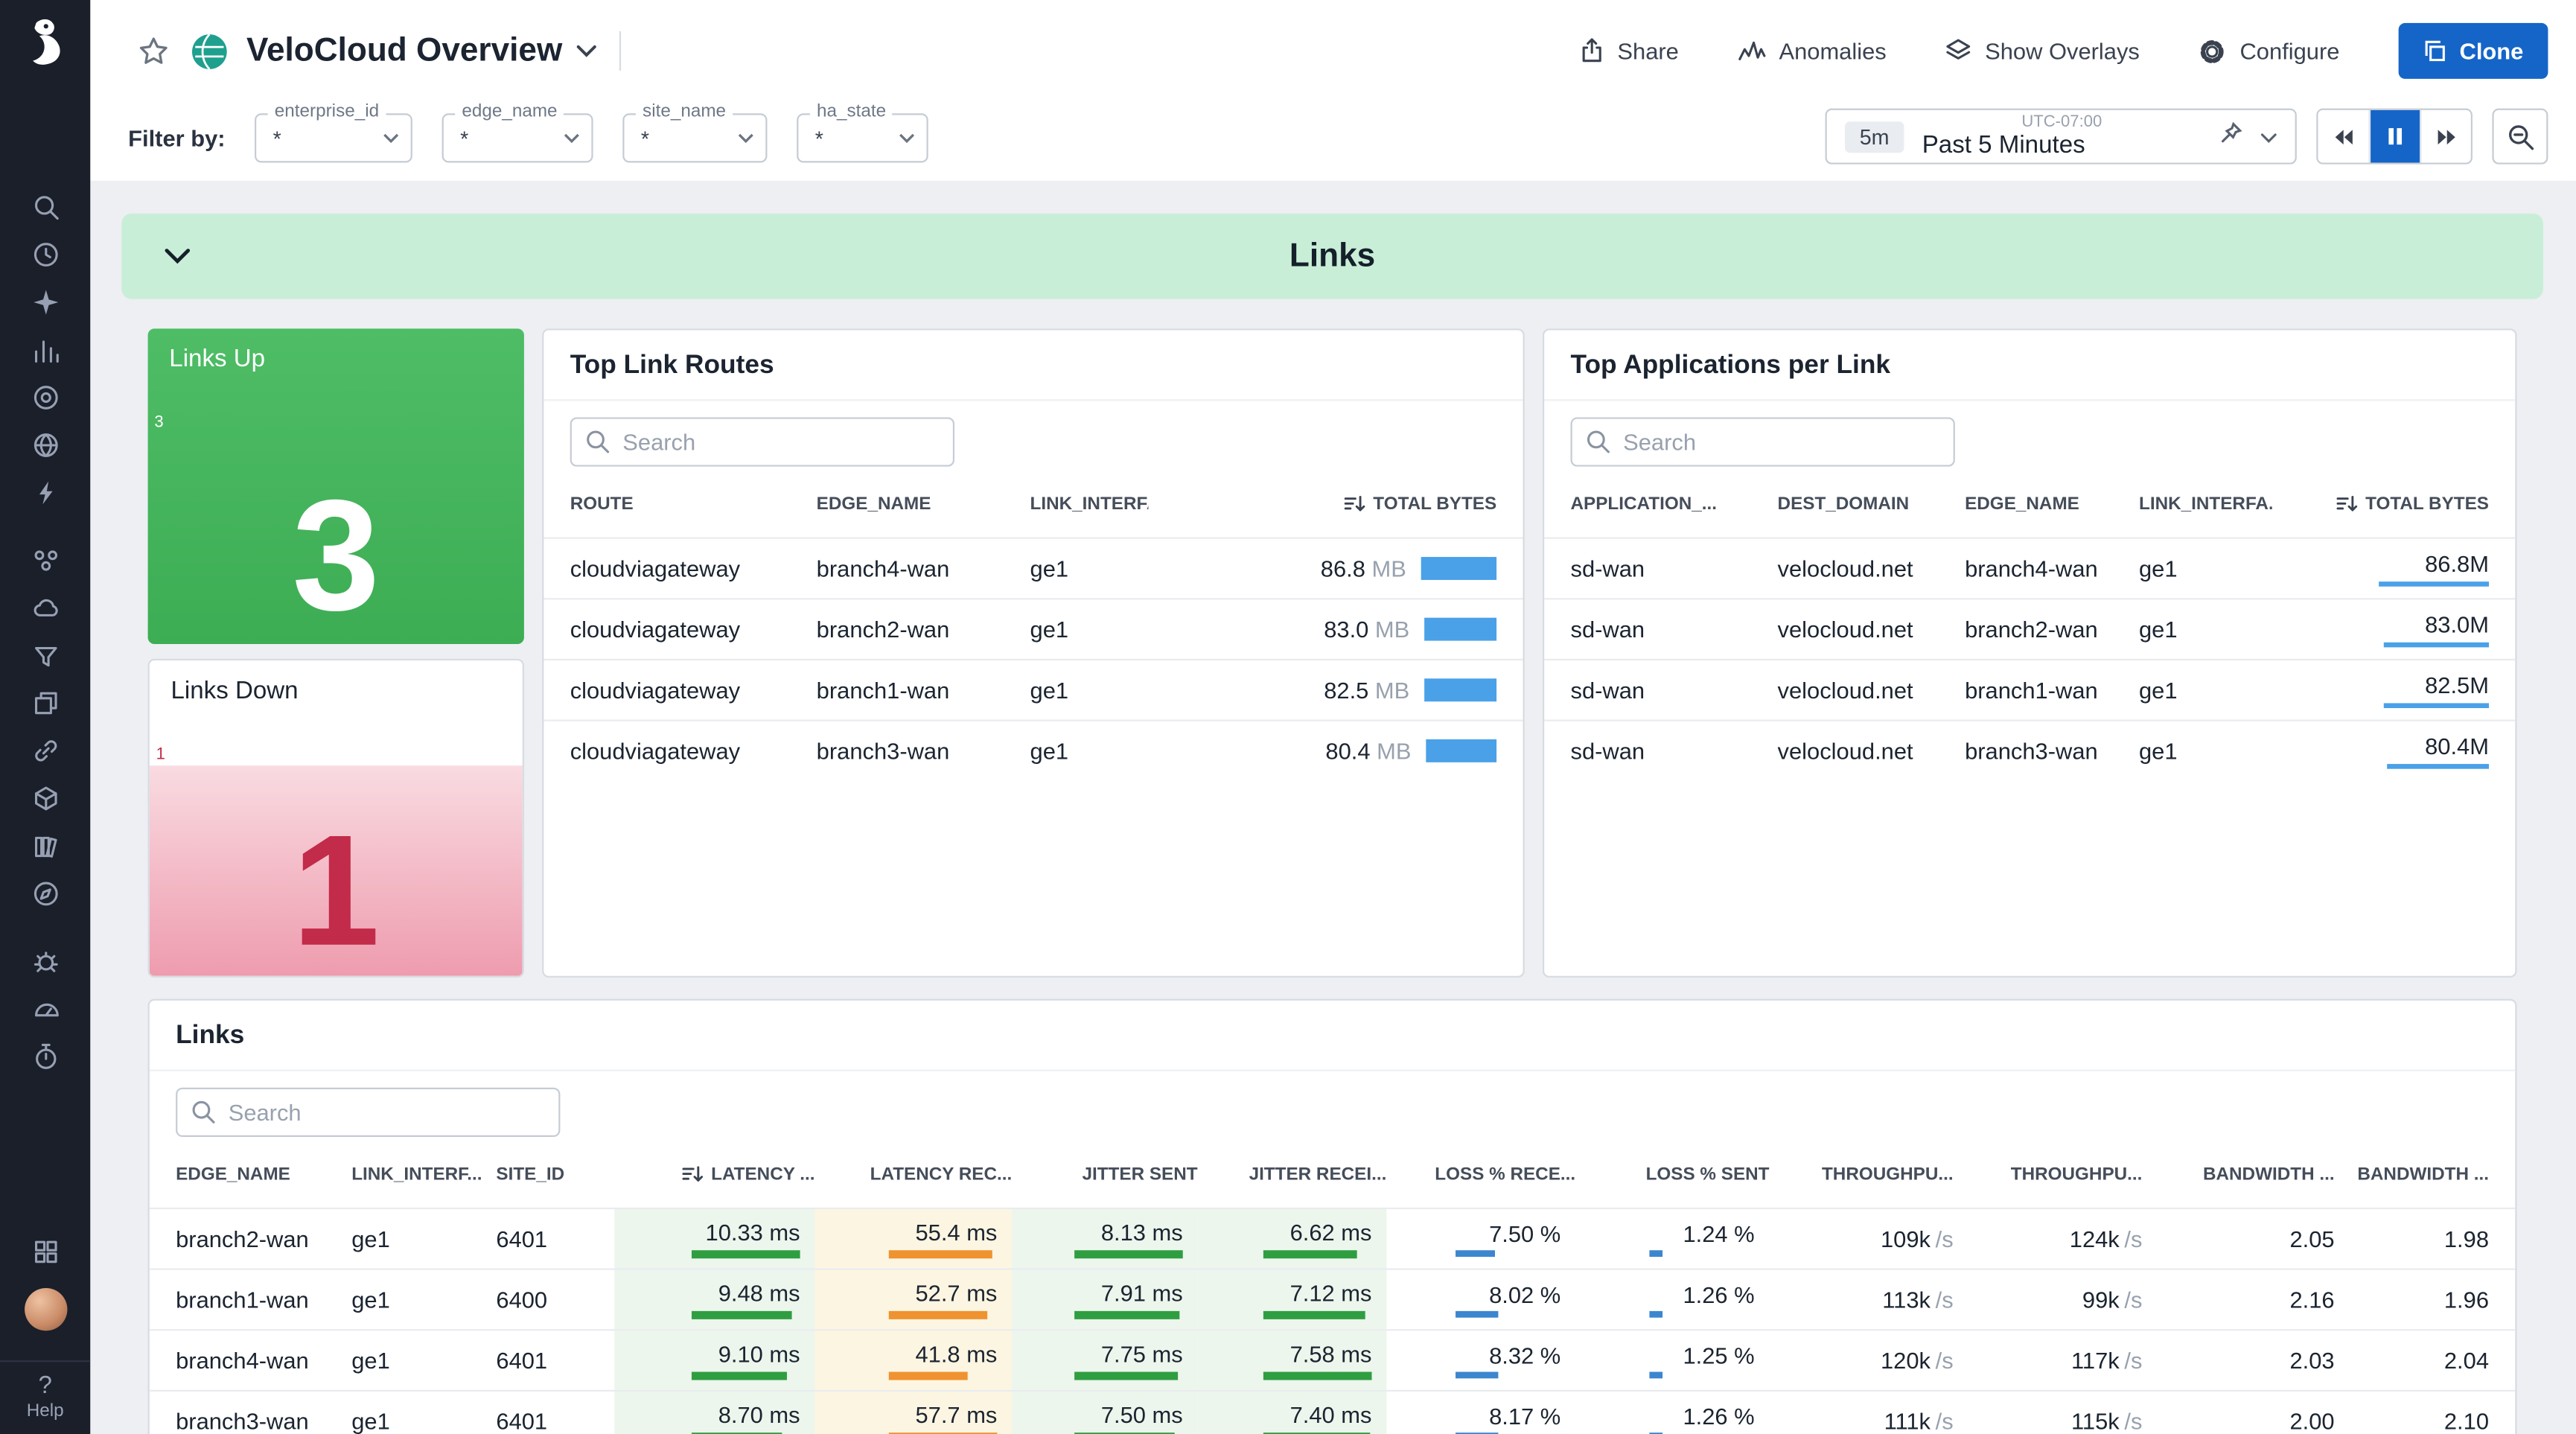  What do you see at coordinates (335, 818) in the screenshot?
I see `links-down-card: Links Down 1 1` at bounding box center [335, 818].